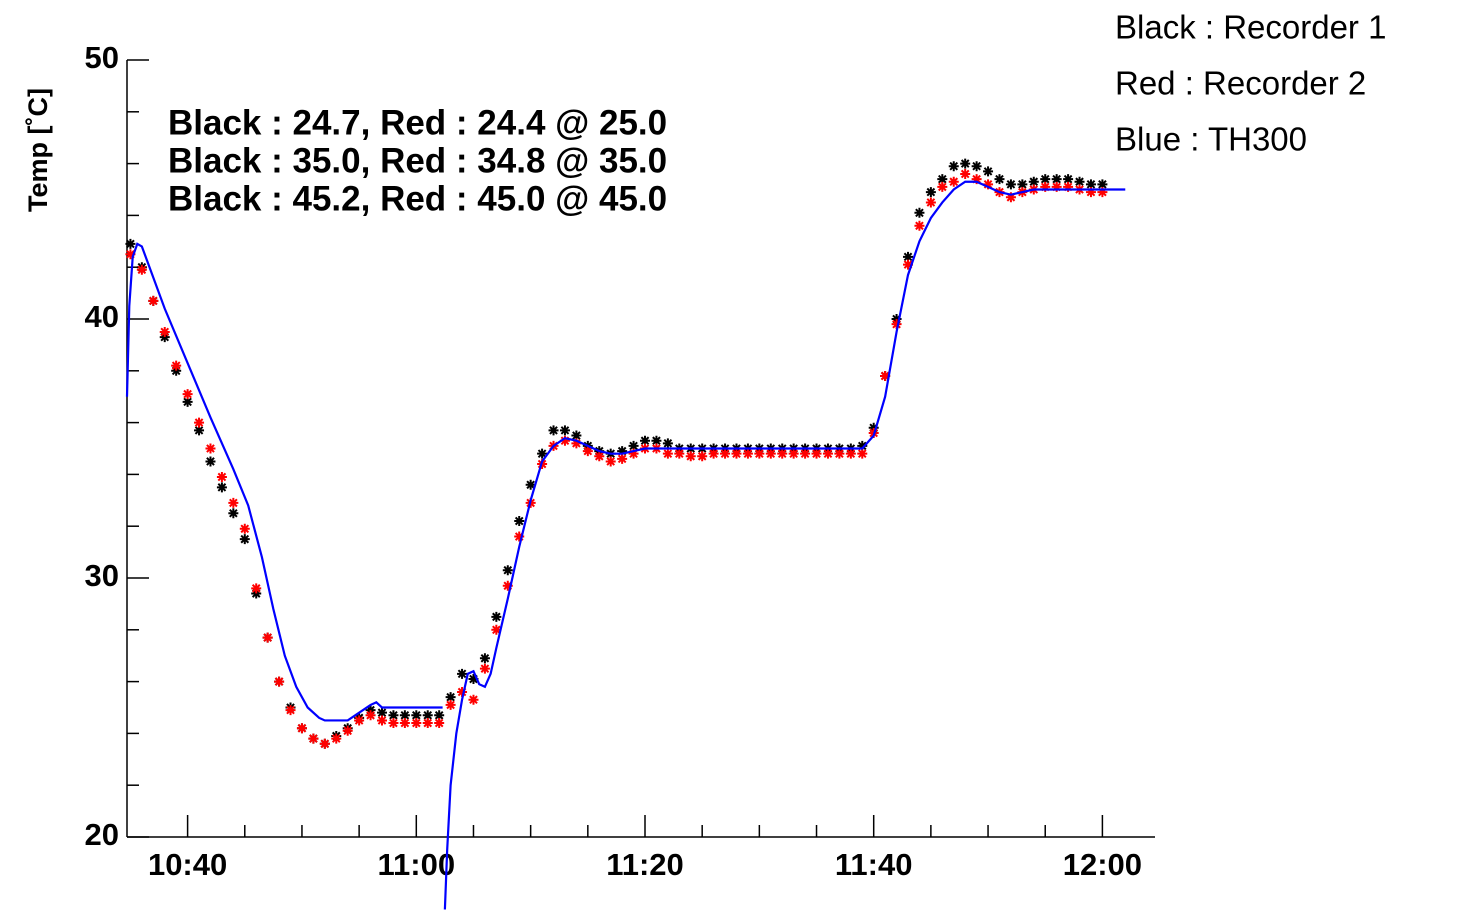  What do you see at coordinates (102, 834) in the screenshot?
I see `y-tick-label: 20` at bounding box center [102, 834].